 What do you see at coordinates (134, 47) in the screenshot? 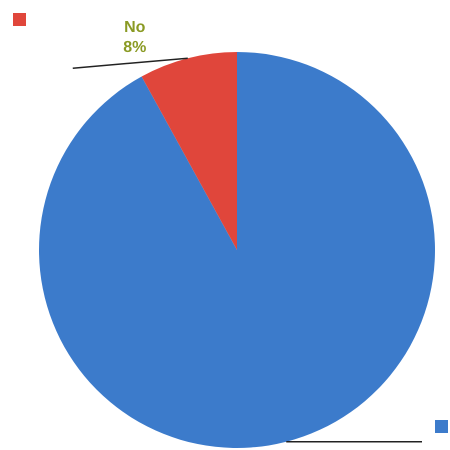
I see `data-label: 8%` at bounding box center [134, 47].